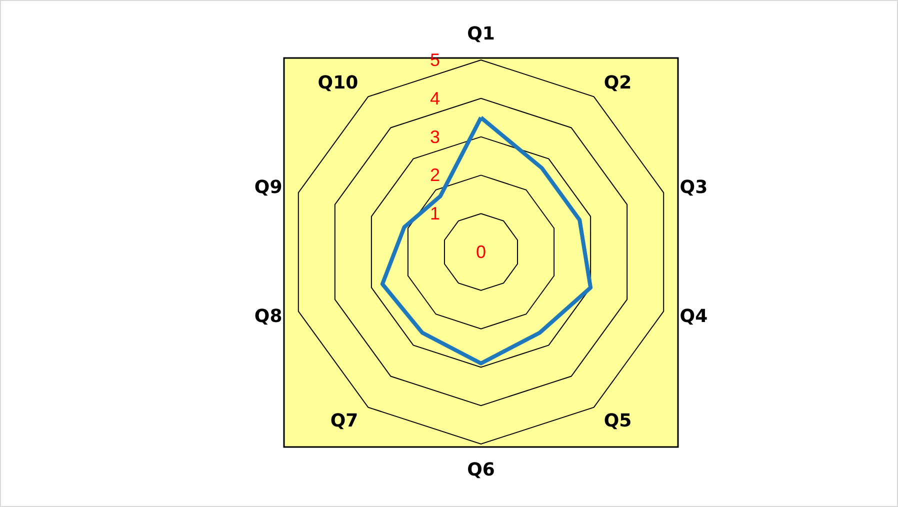 This screenshot has width=898, height=507. What do you see at coordinates (435, 175) in the screenshot?
I see `y-tick-label: 2` at bounding box center [435, 175].